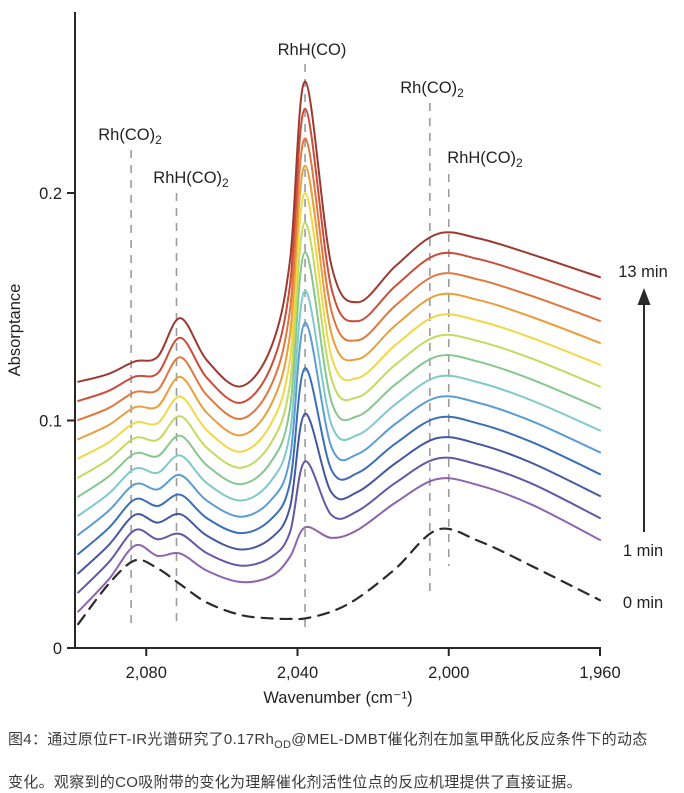 This screenshot has width=684, height=793. What do you see at coordinates (283, 745) in the screenshot?
I see `caption-subscript: OD` at bounding box center [283, 745].